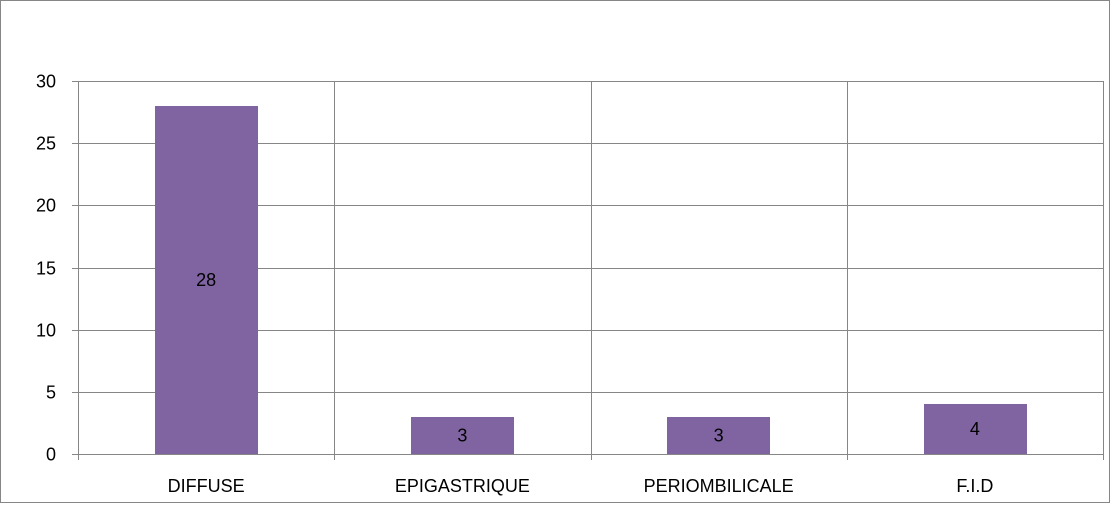 Image resolution: width=1111 pixels, height=509 pixels. I want to click on y-tick-labels: 0 5 10 15 20 25 30, so click(46, 268).